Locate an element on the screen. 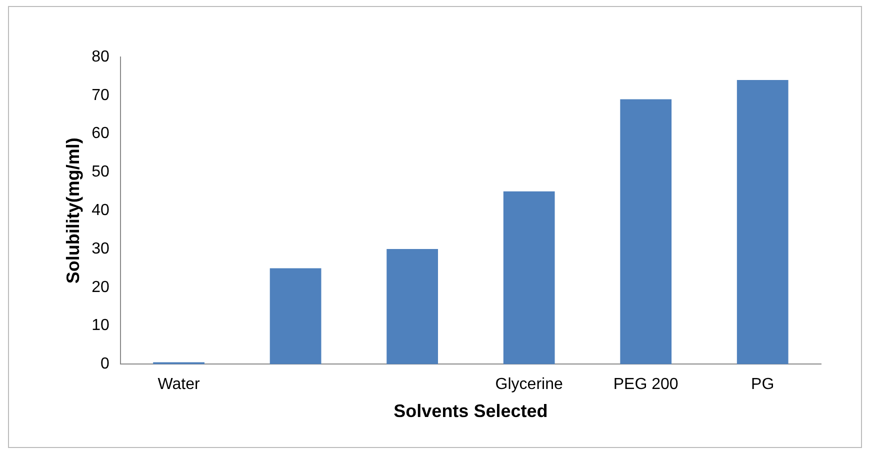 The width and height of the screenshot is (869, 455). y-tick-label: 60 is located at coordinates (101, 133).